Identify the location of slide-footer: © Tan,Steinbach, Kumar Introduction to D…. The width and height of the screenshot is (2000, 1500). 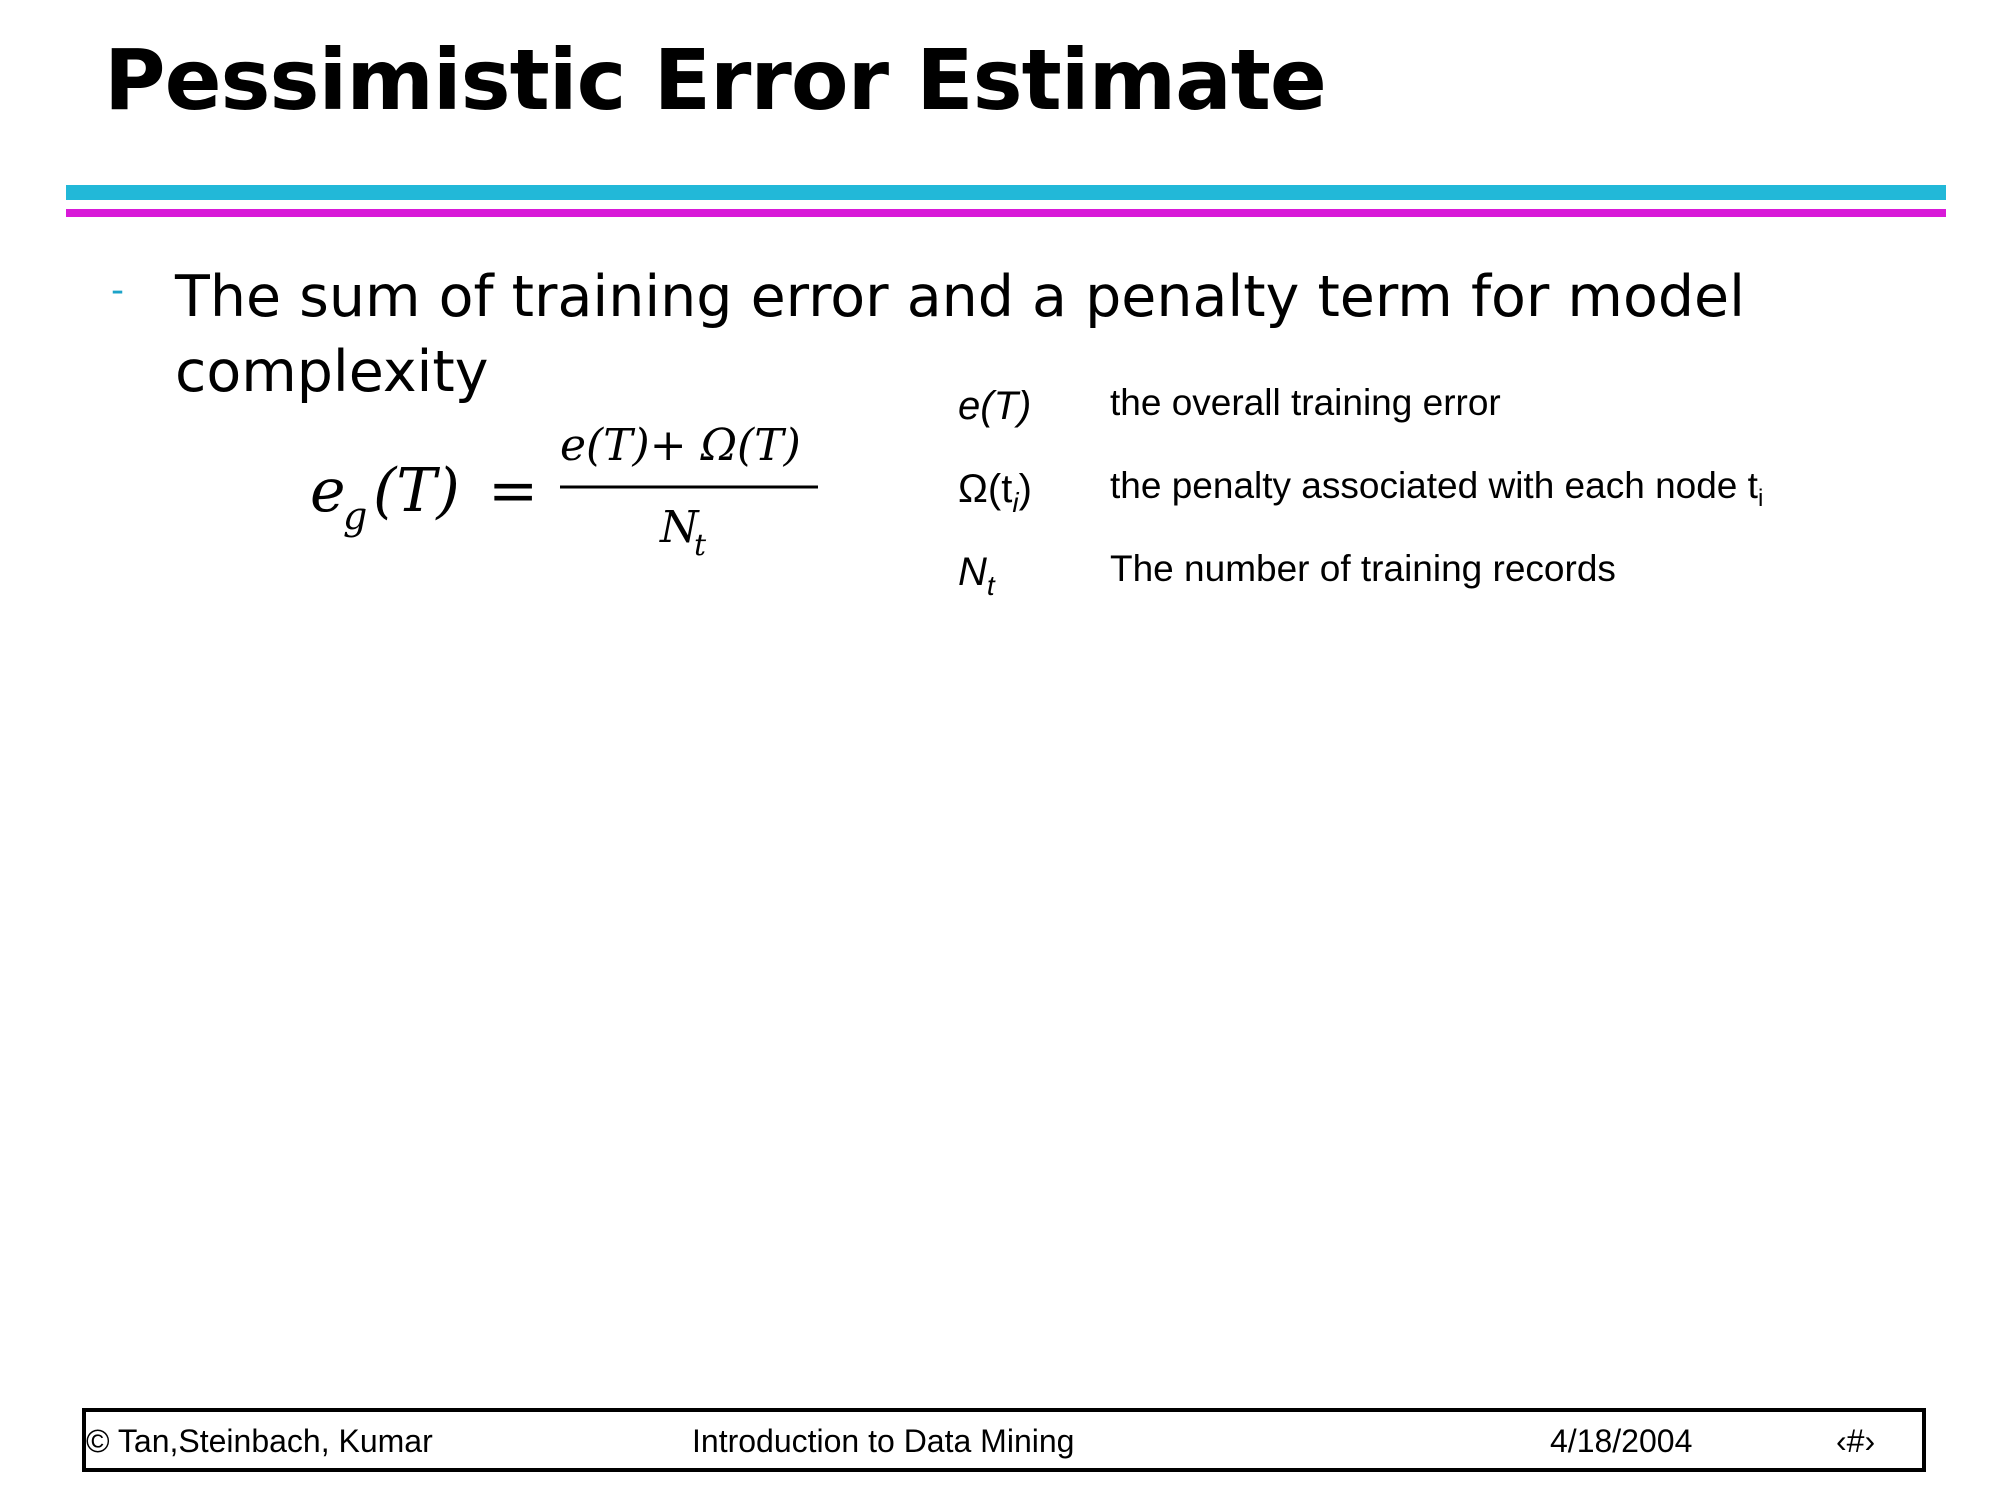
(1004, 1440).